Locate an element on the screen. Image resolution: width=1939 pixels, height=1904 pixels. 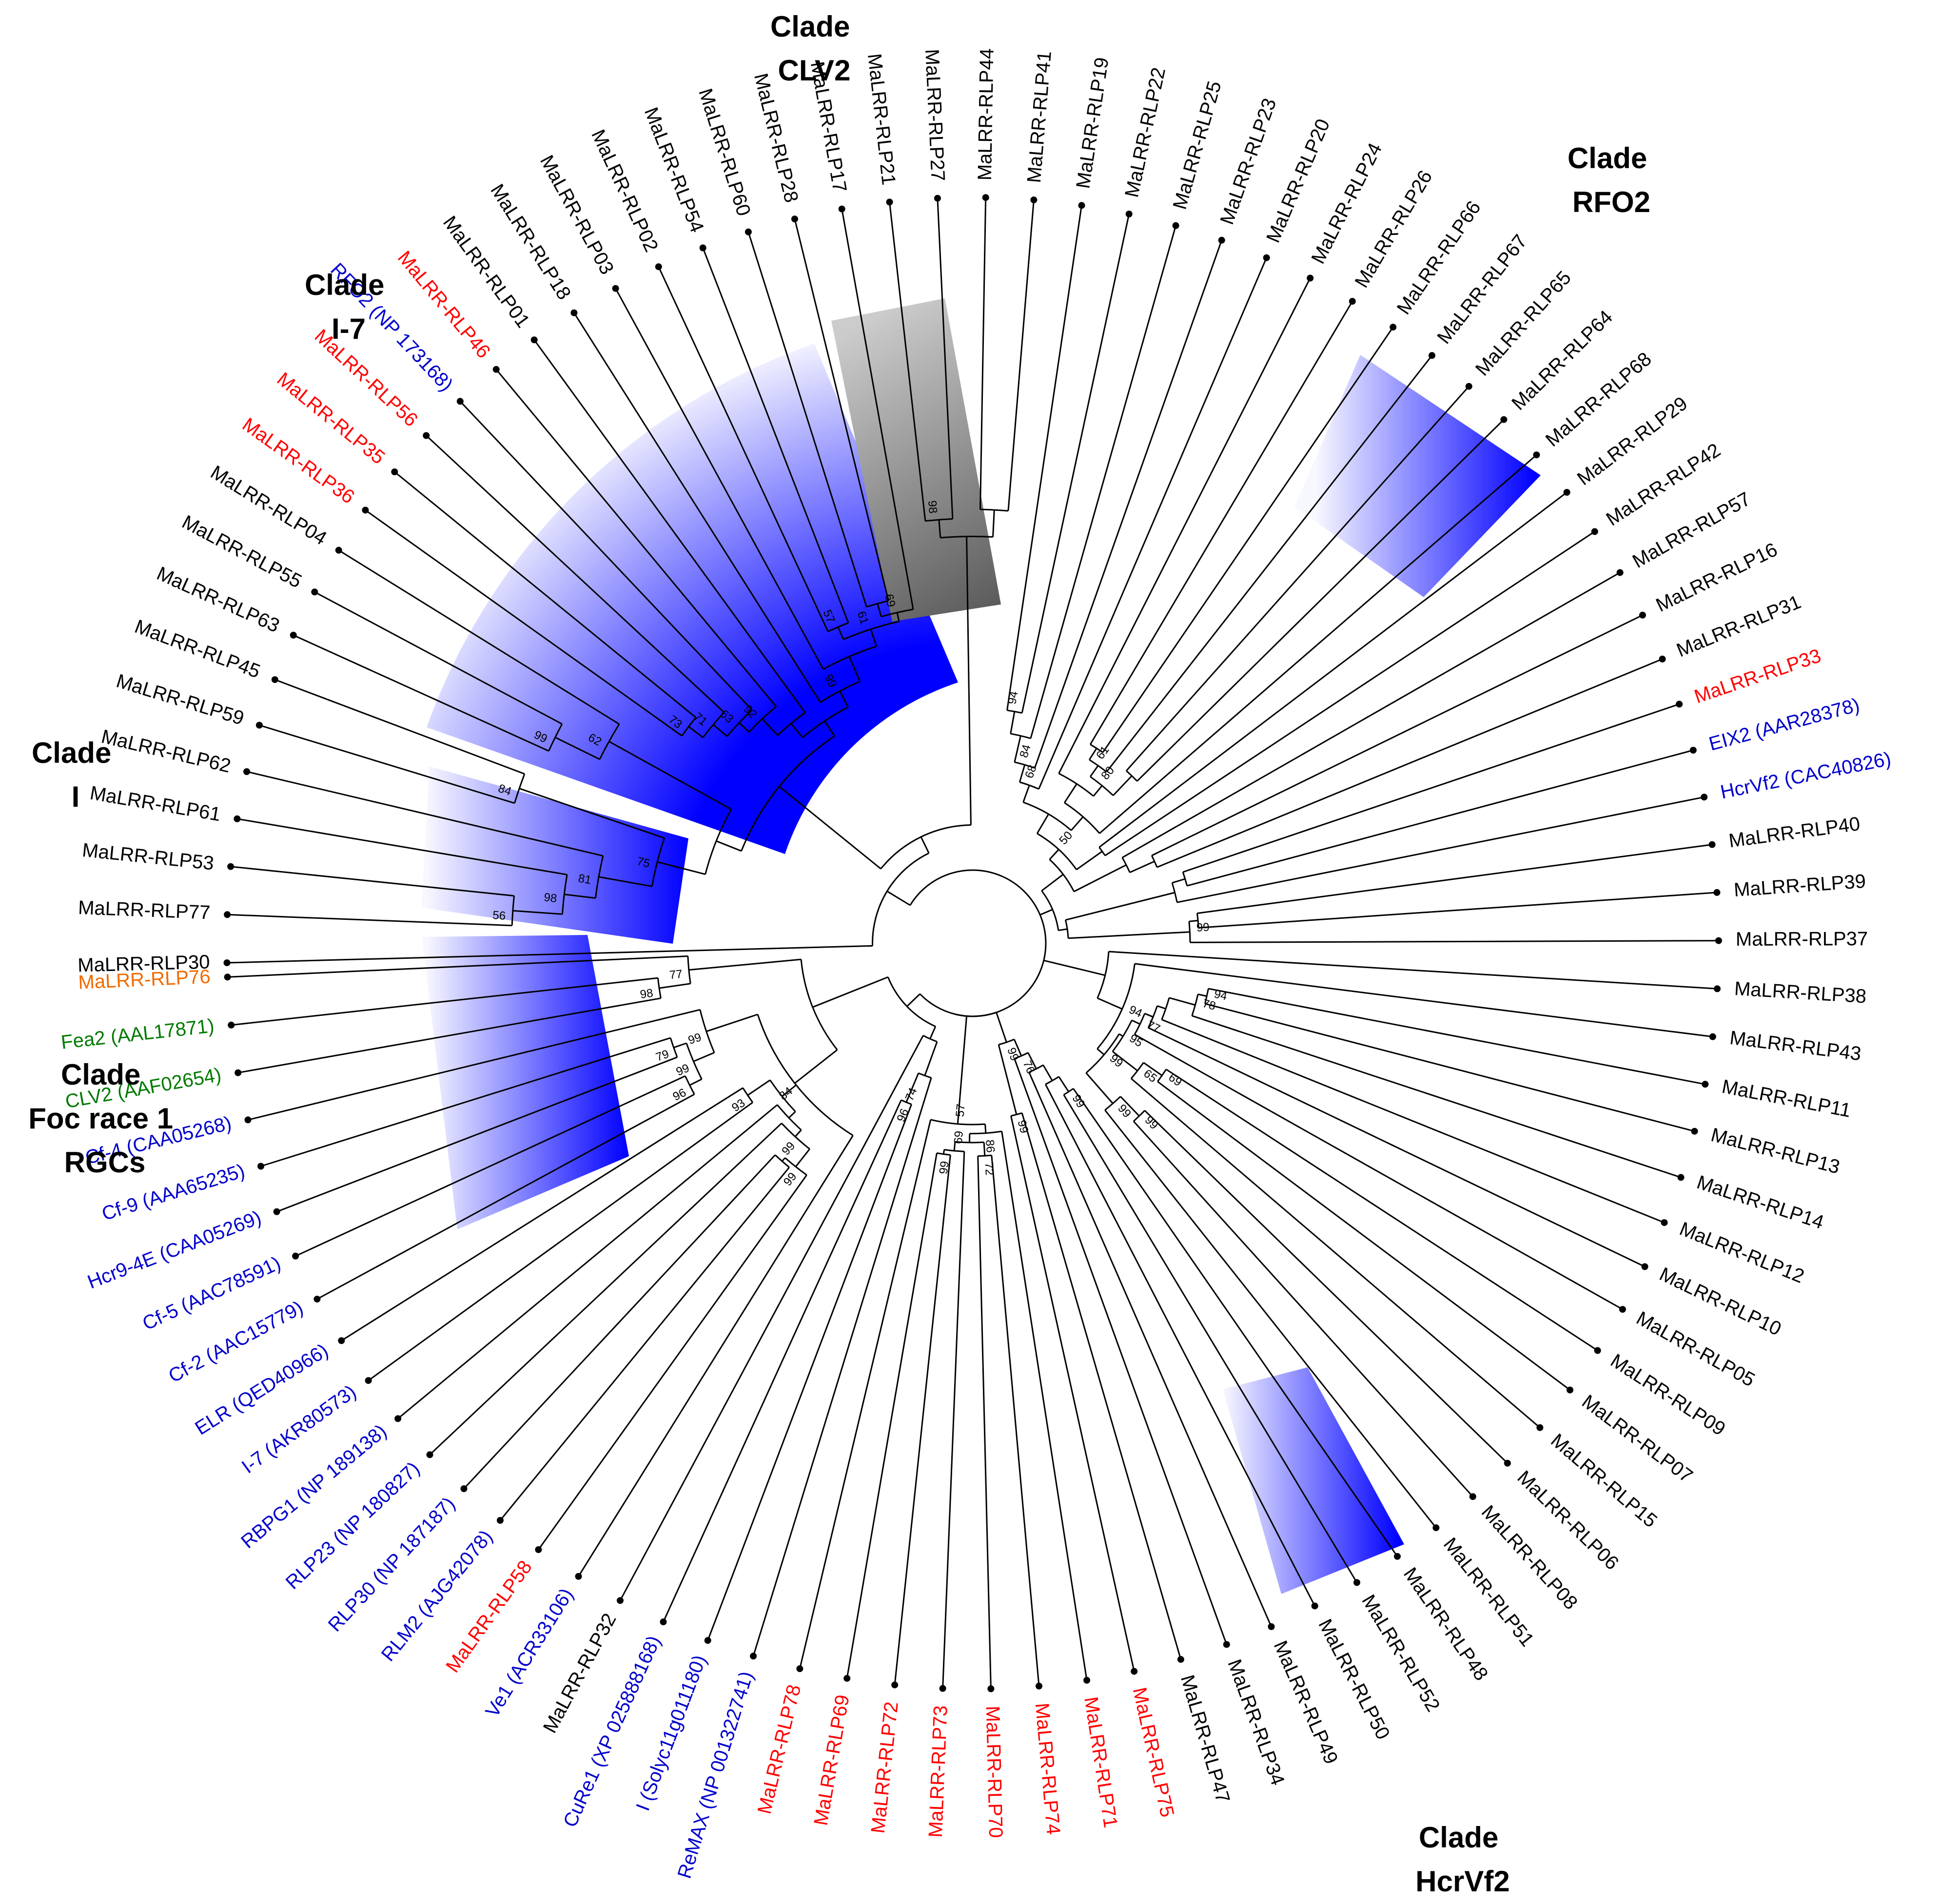
tip-label: MaLRR-RLP74 is located at coordinates (1047, 1769).